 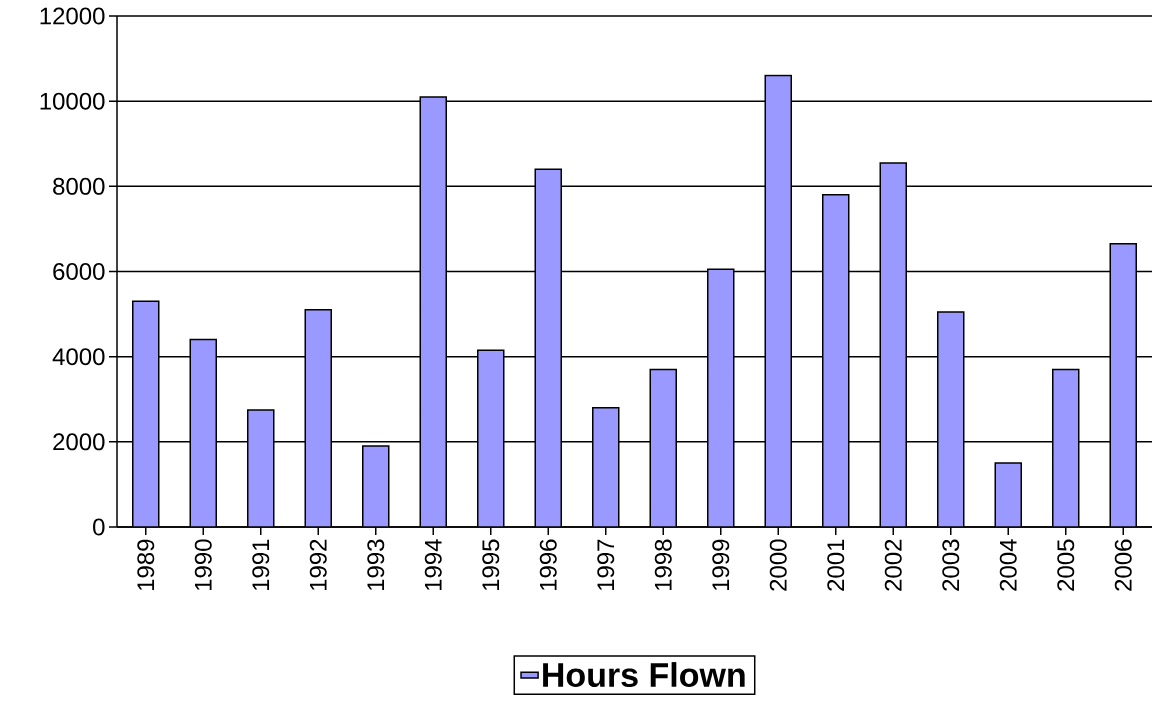 I want to click on x-tick-label: 1998, so click(x=663, y=565).